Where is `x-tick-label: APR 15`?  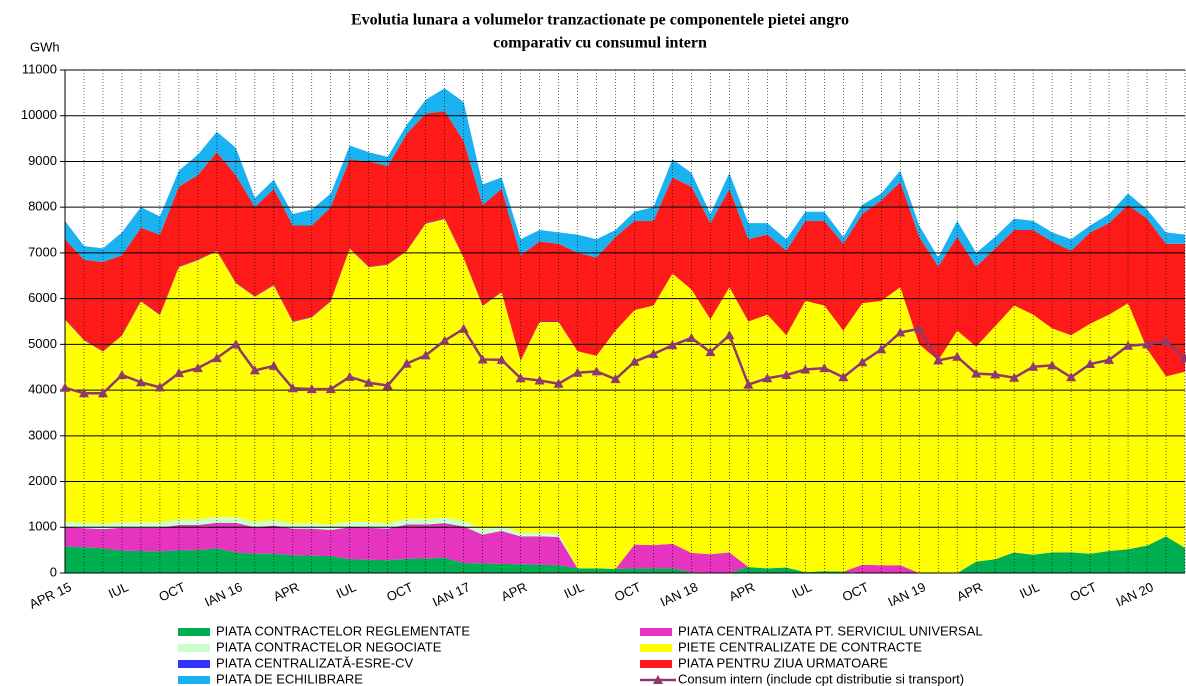 x-tick-label: APR 15 is located at coordinates (50, 595).